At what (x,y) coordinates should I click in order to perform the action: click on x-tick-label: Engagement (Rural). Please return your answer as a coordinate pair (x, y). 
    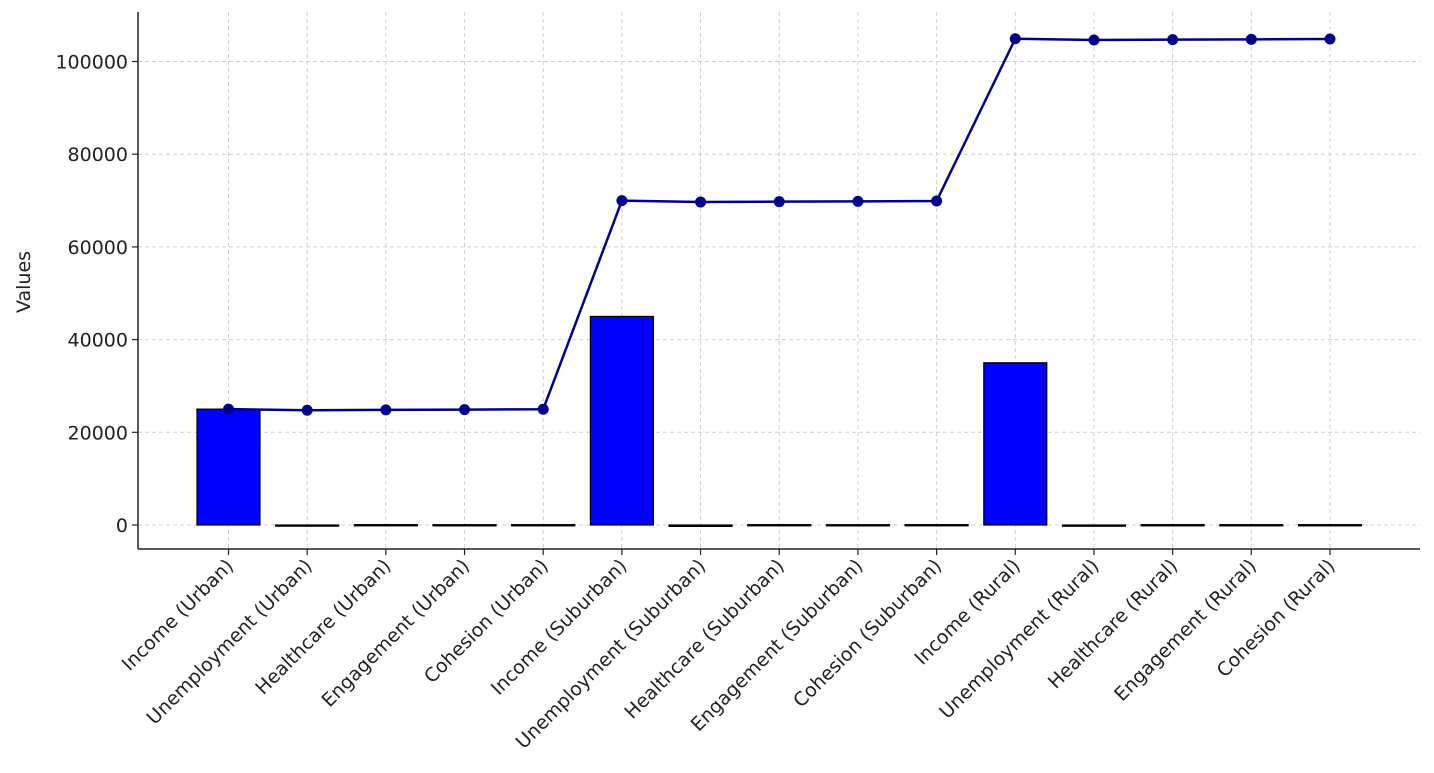
    Looking at the image, I should click on (1185, 630).